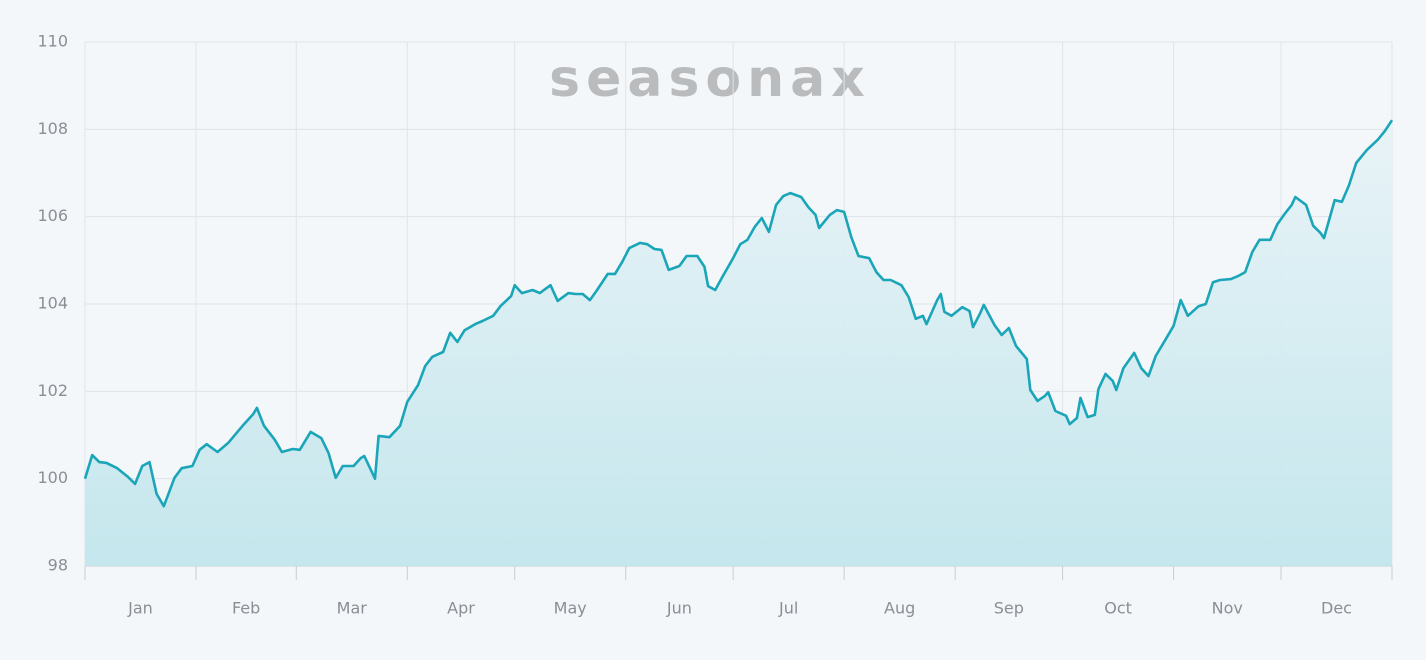 The width and height of the screenshot is (1426, 660). What do you see at coordinates (788, 608) in the screenshot?
I see `x-tick-label: Jul` at bounding box center [788, 608].